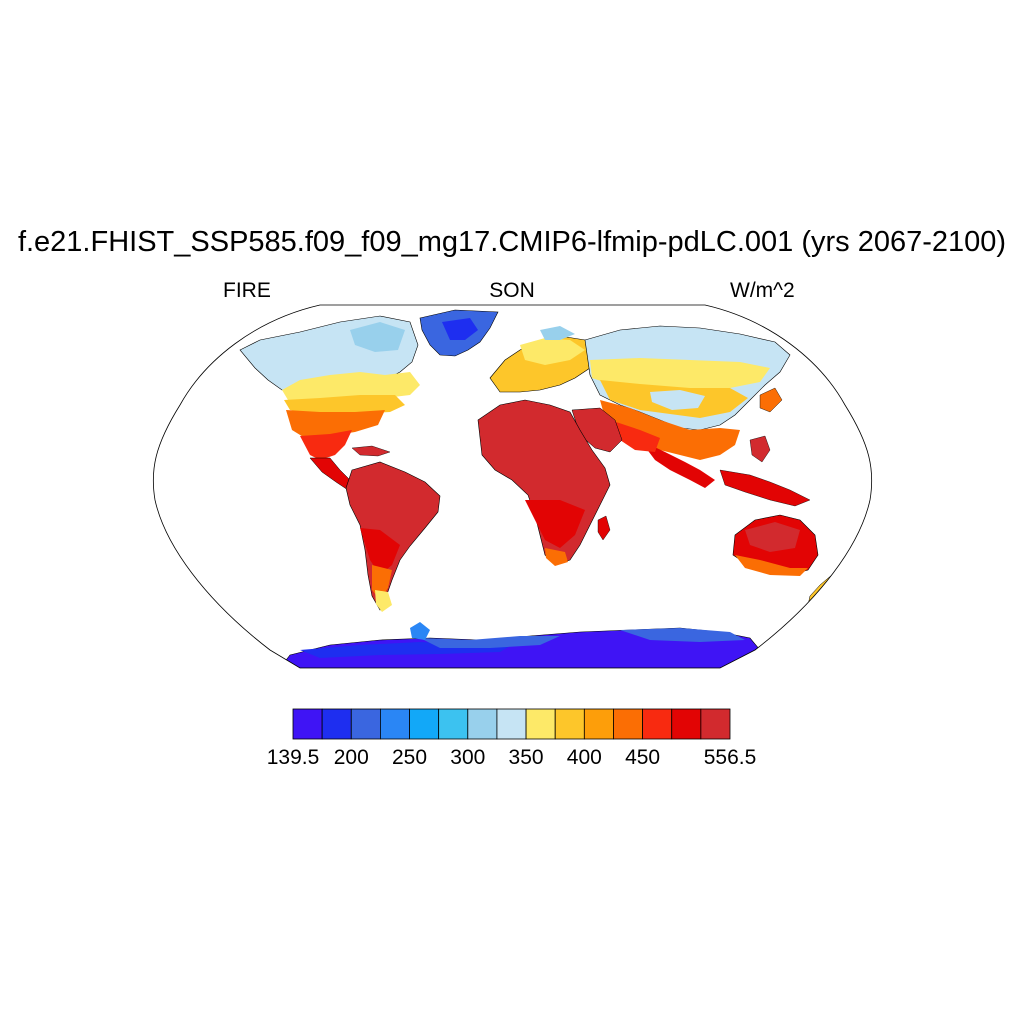 The width and height of the screenshot is (1024, 1024). I want to click on colorbar-tick-label: 139.5, so click(293, 757).